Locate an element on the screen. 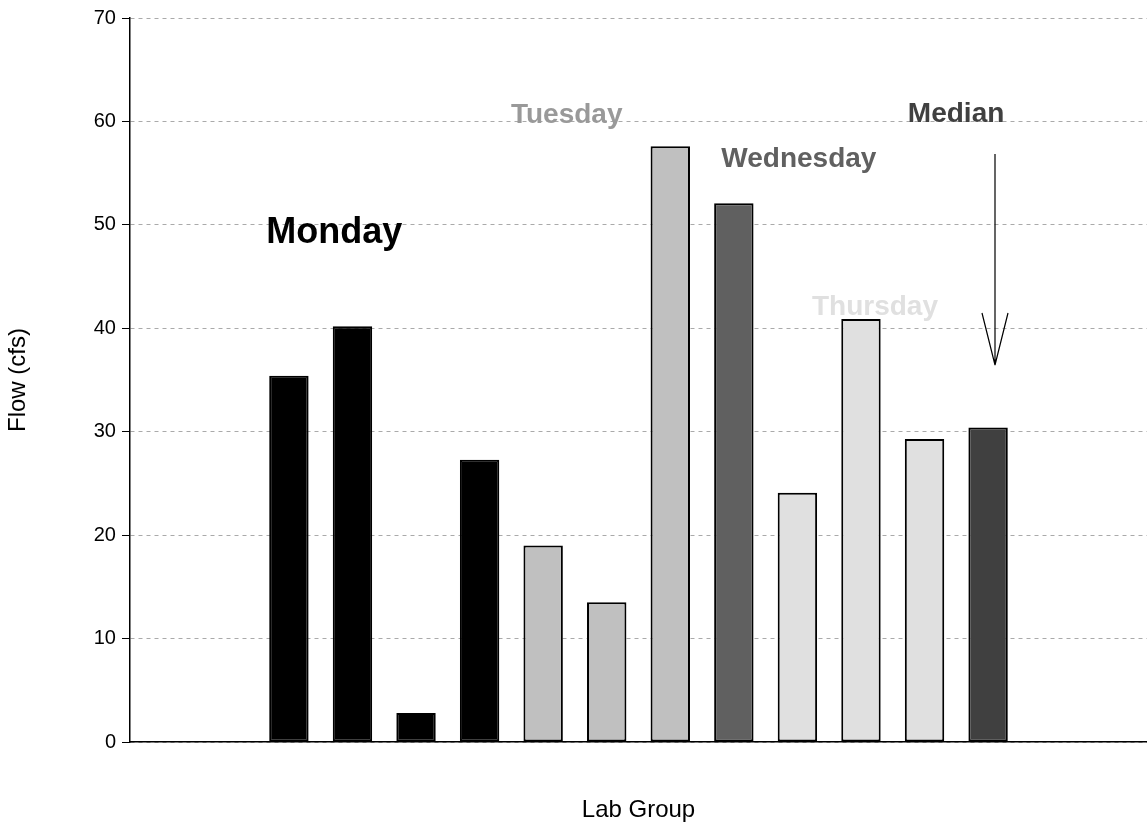 The image size is (1147, 829). text: Monday is located at coordinates (334, 231).